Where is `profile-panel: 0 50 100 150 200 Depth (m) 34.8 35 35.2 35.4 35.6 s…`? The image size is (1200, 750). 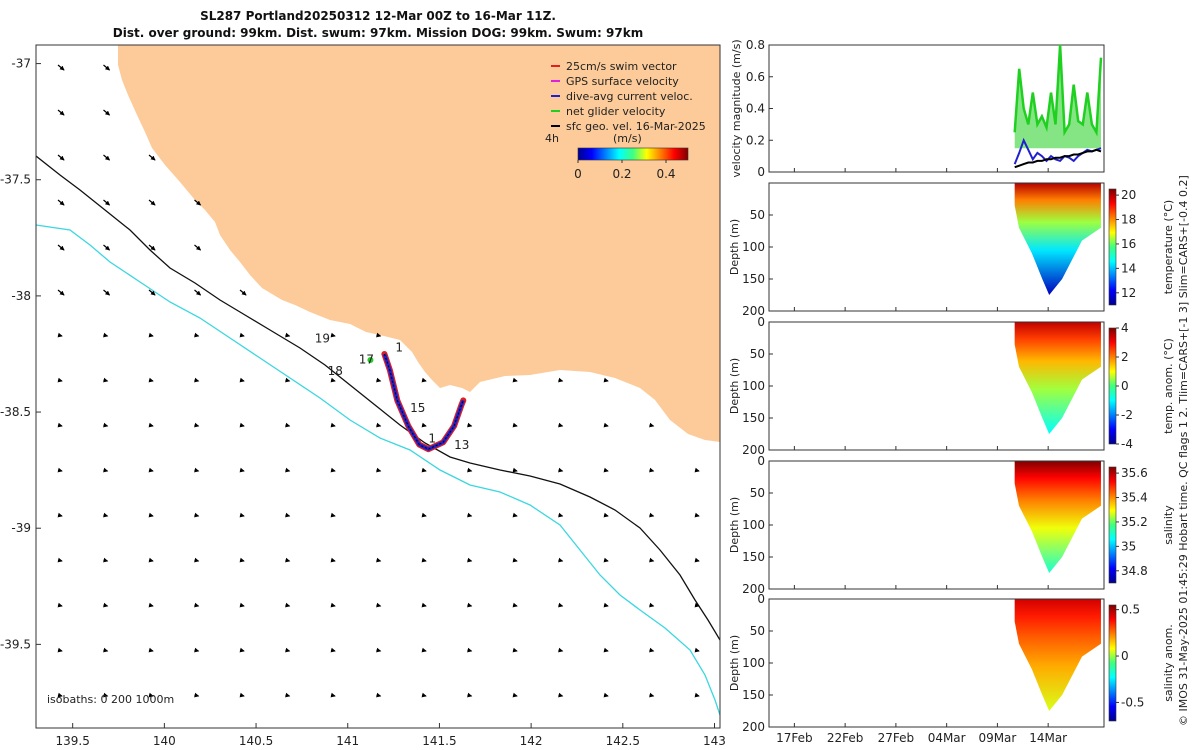
profile-panel: 0 50 100 150 200 Depth (m) 34.8 35 35.2 35.4 35.6 s… is located at coordinates (951, 525).